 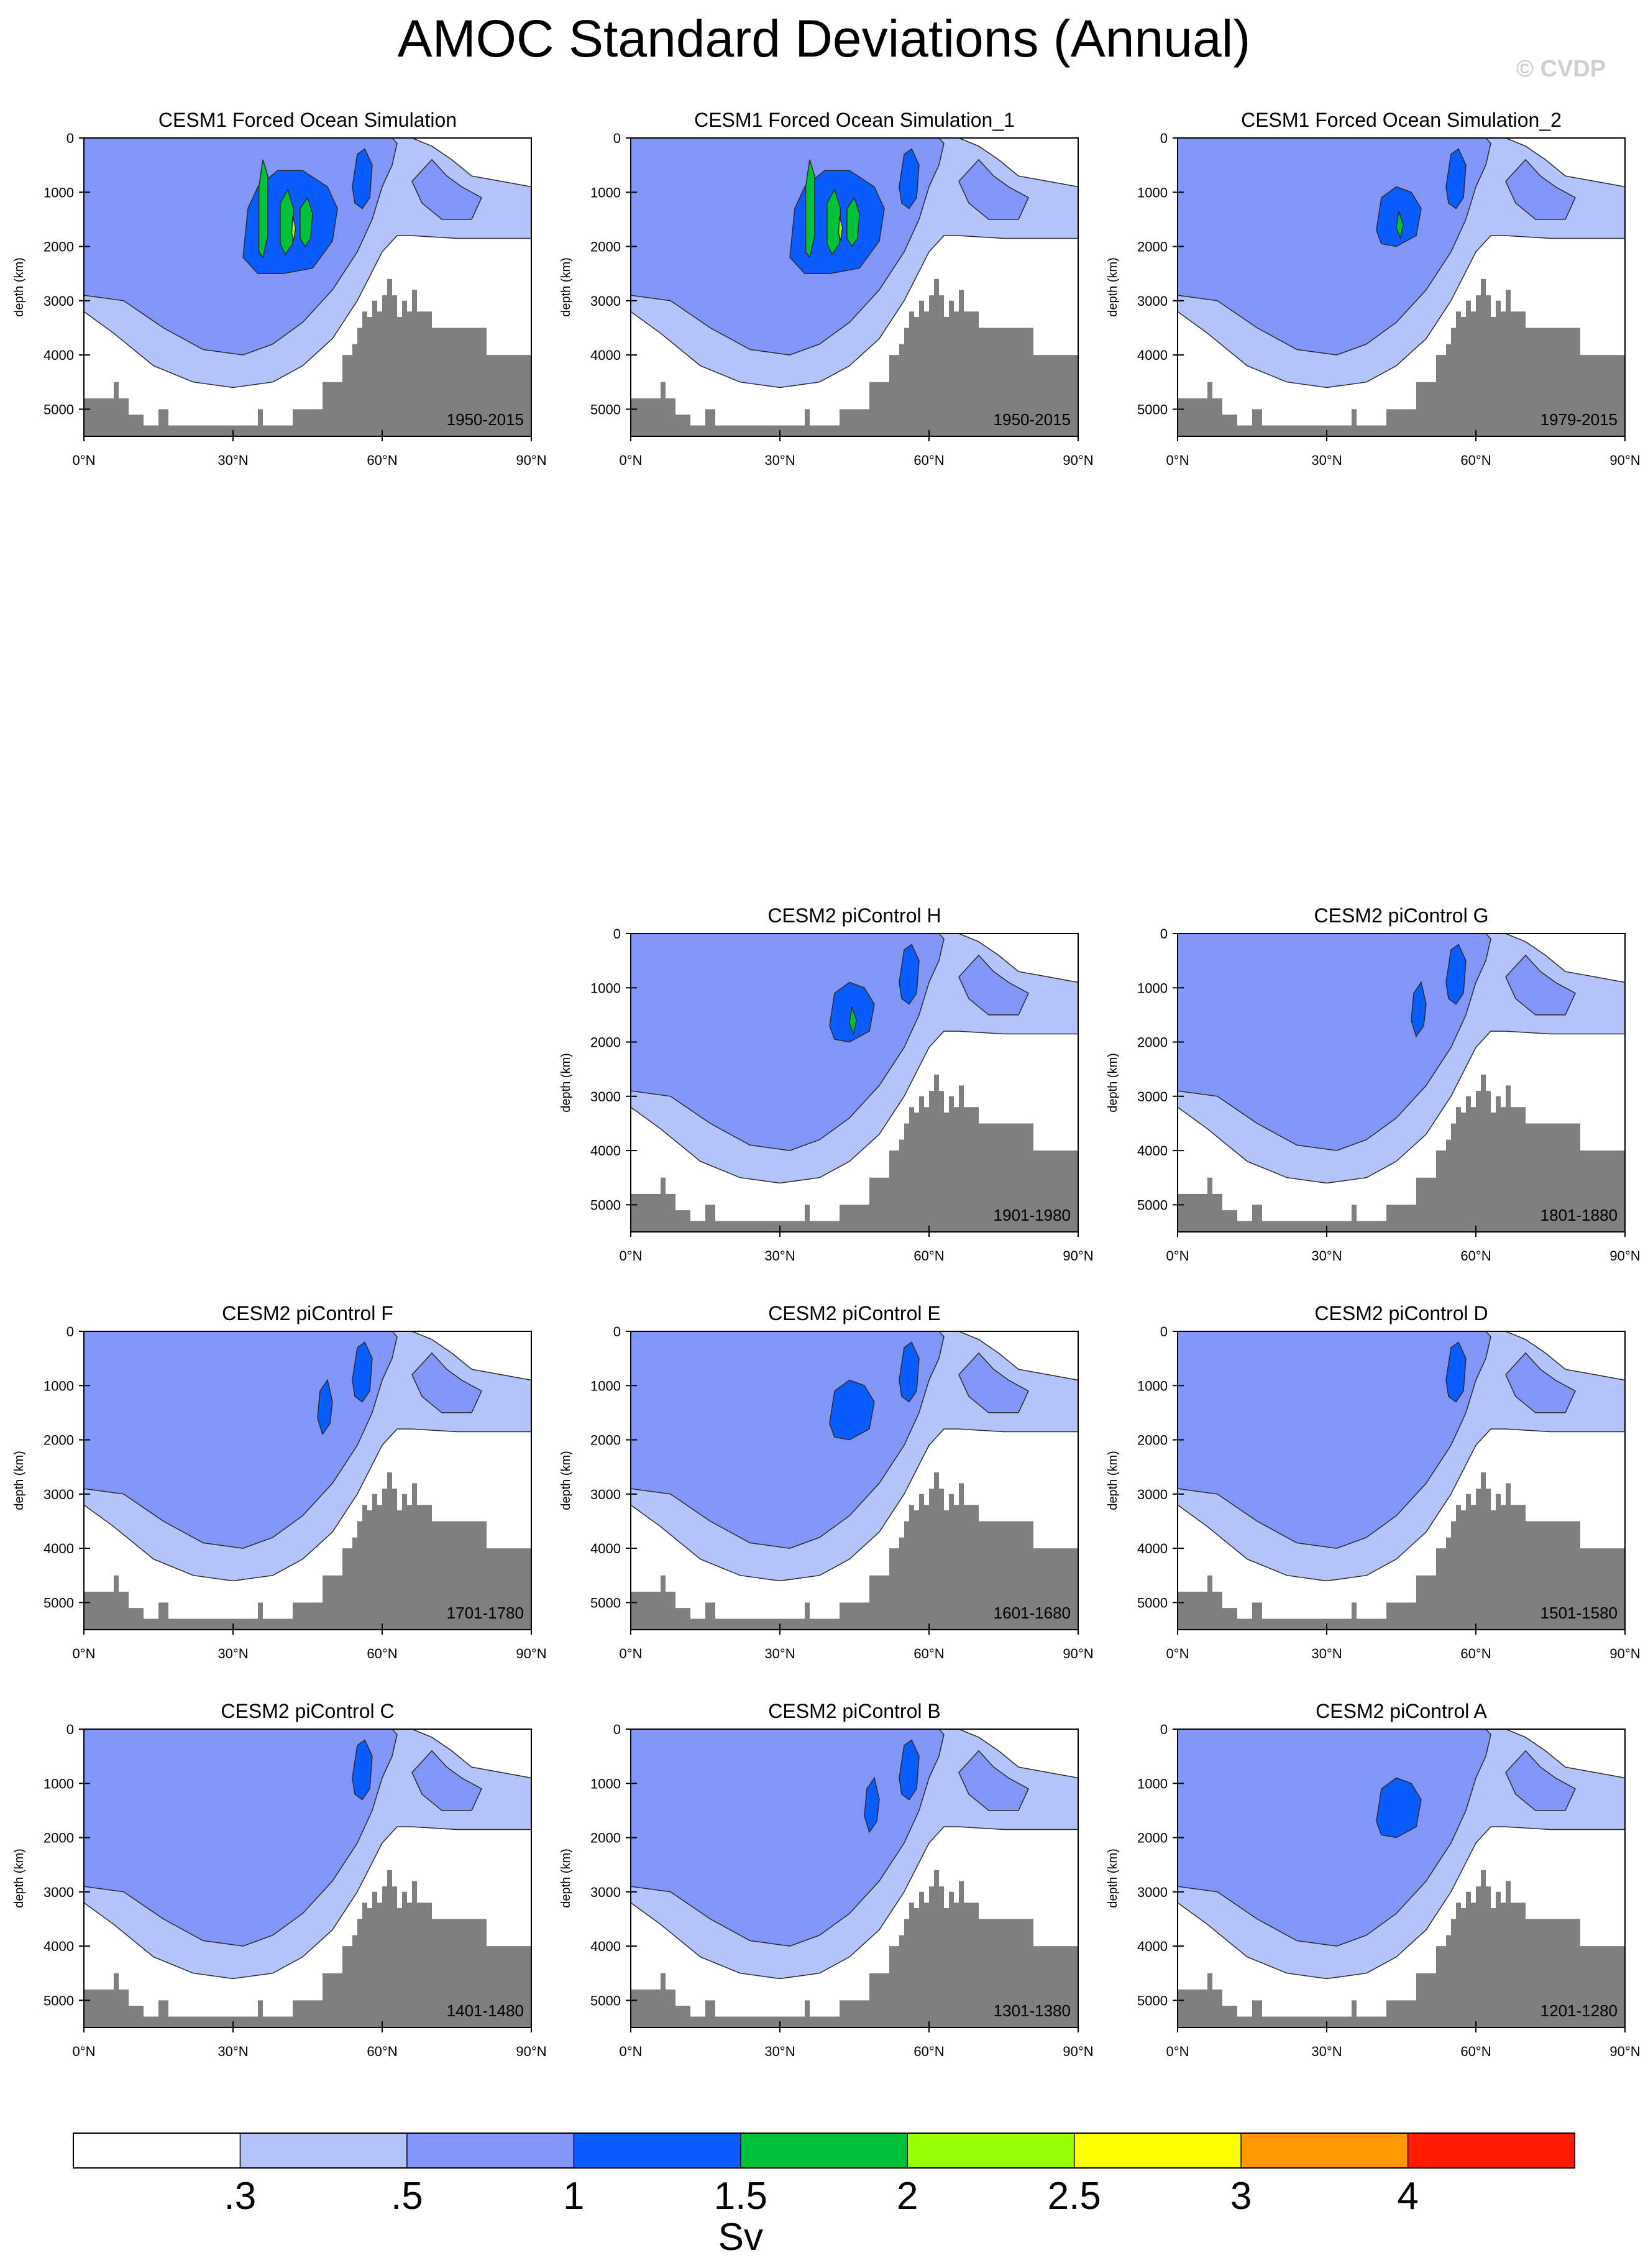 What do you see at coordinates (1401, 1711) in the screenshot?
I see `panel-title: CESM2 piControl A` at bounding box center [1401, 1711].